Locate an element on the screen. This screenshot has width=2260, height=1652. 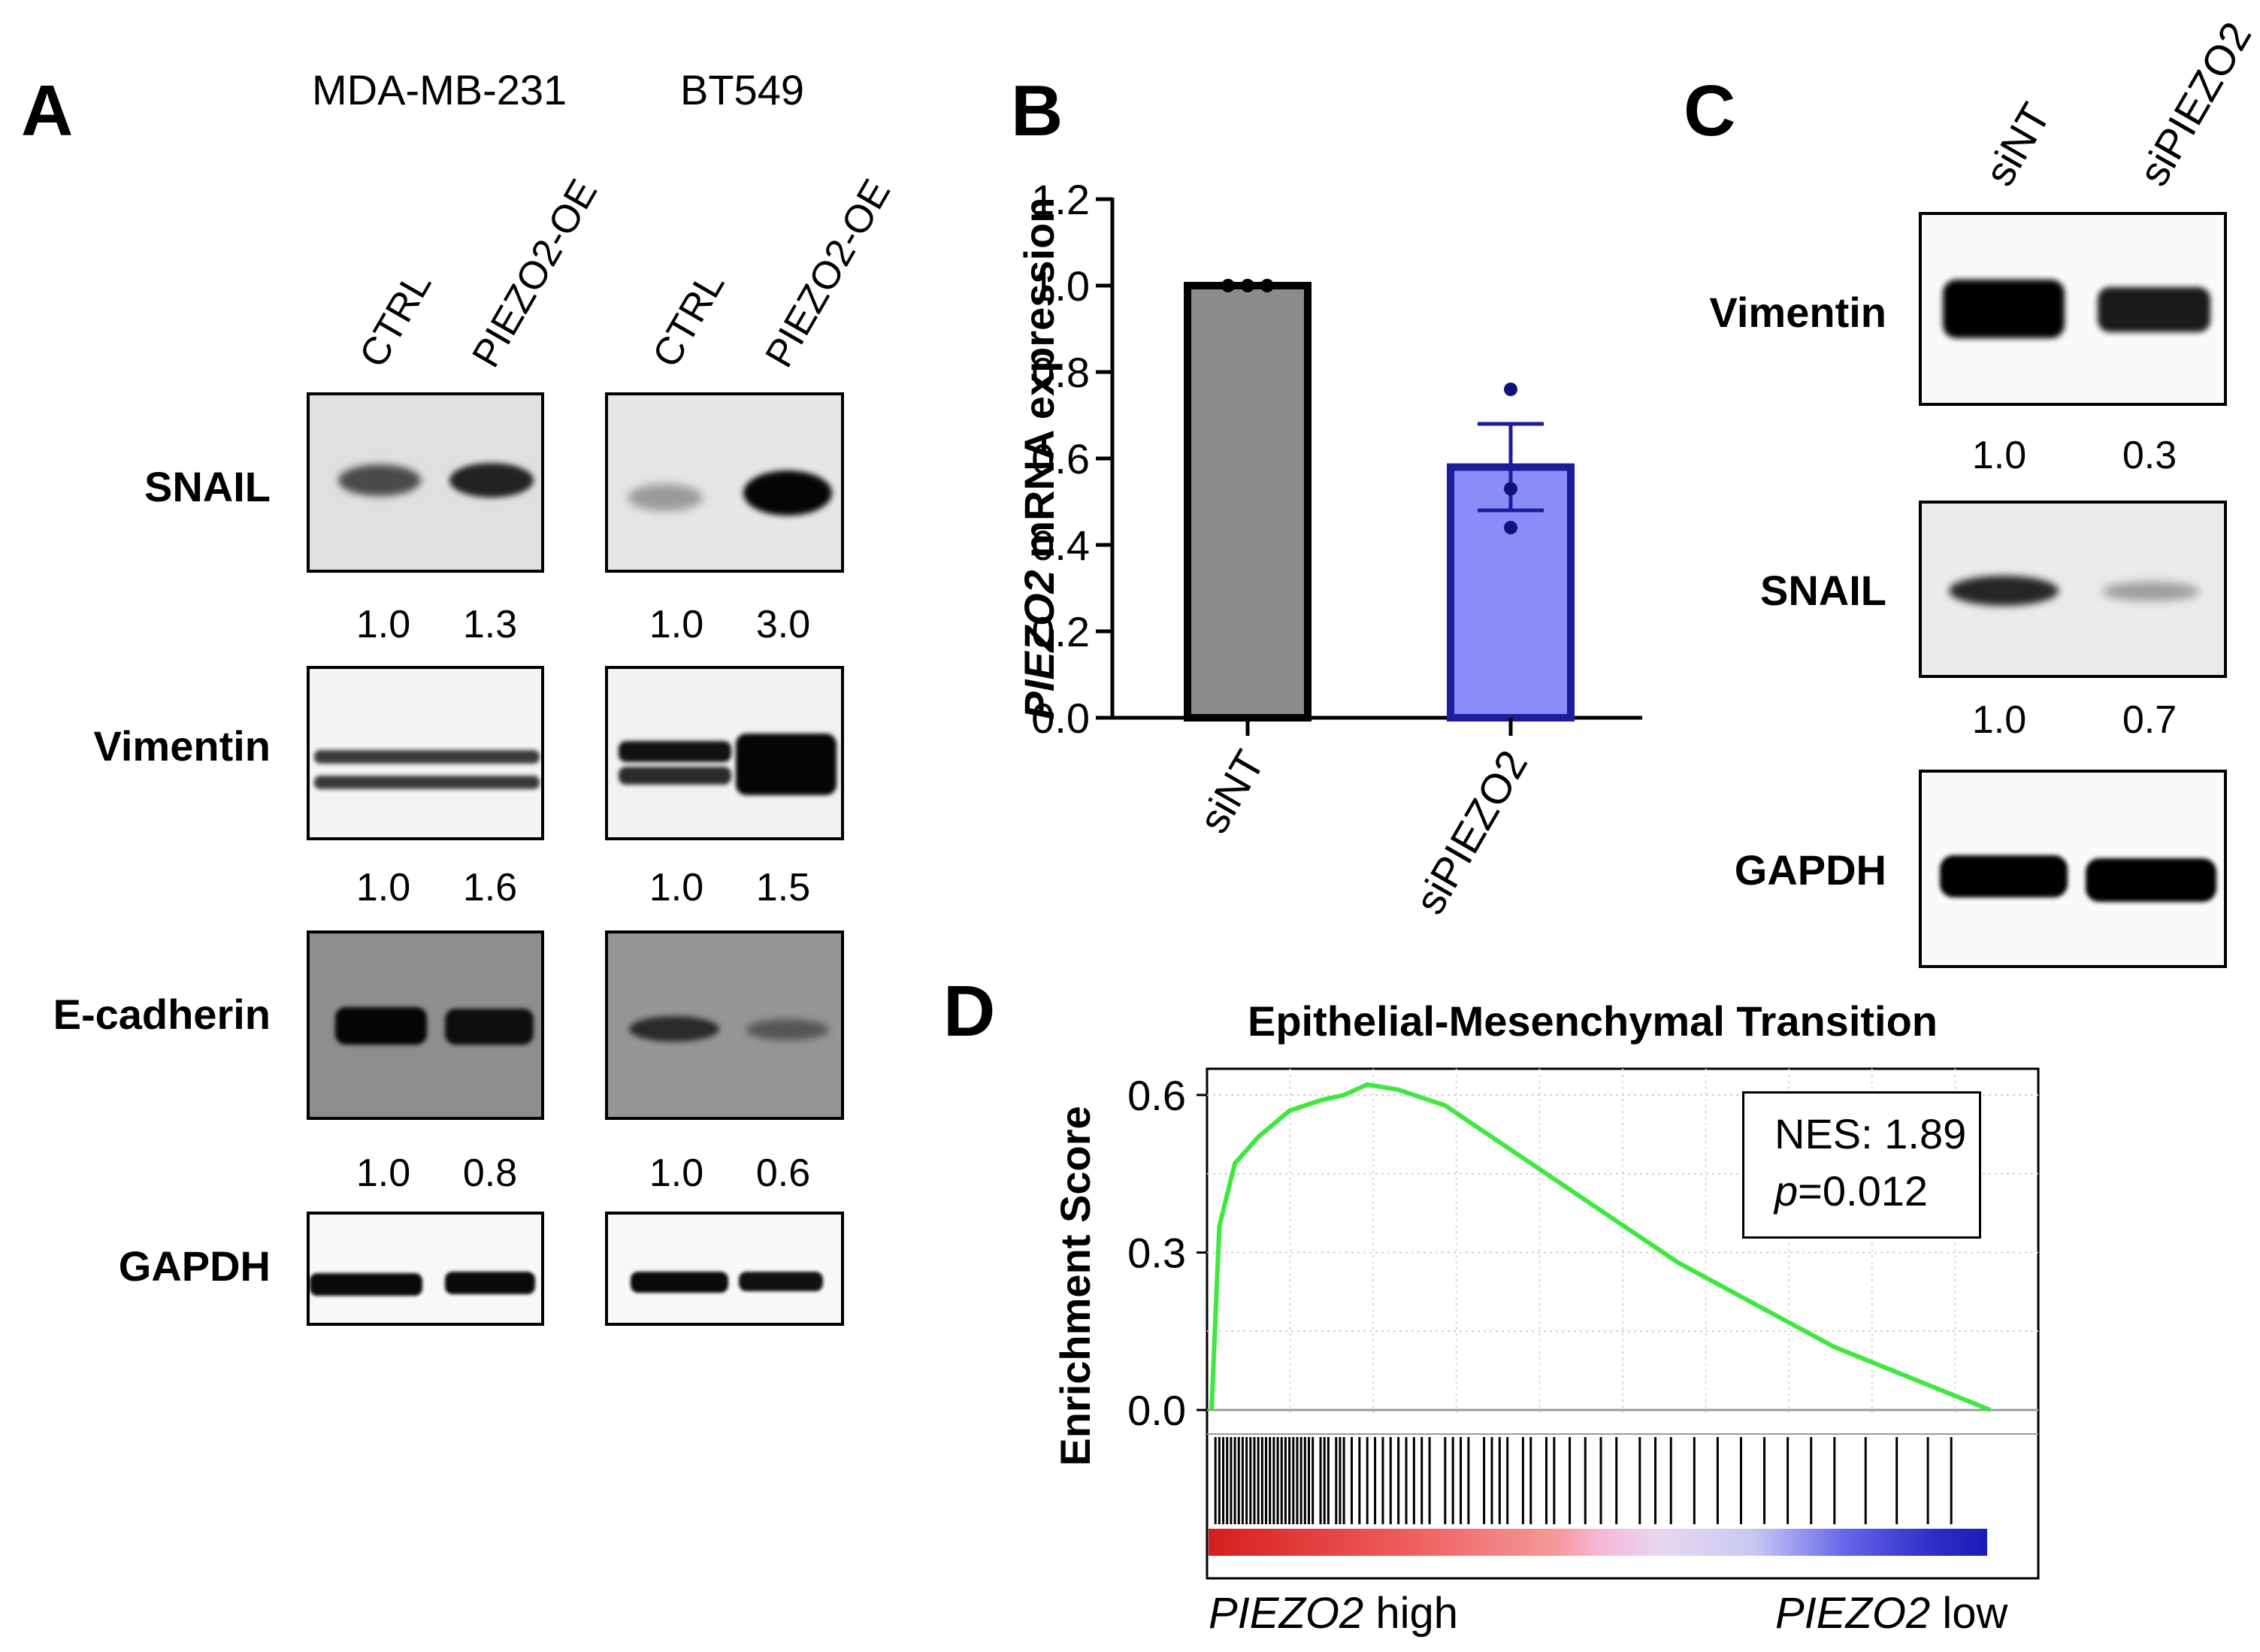
x-label-low: PIEZO2 low is located at coordinates (1891, 1614).